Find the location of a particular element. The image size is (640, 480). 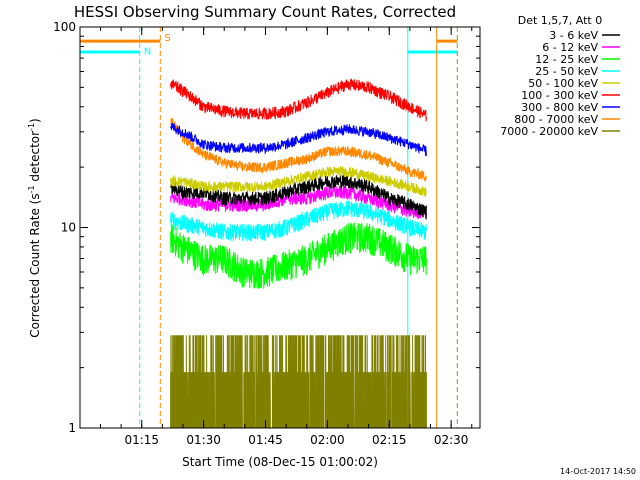

x-tick-label-3: 02:00 is located at coordinates (327, 440).